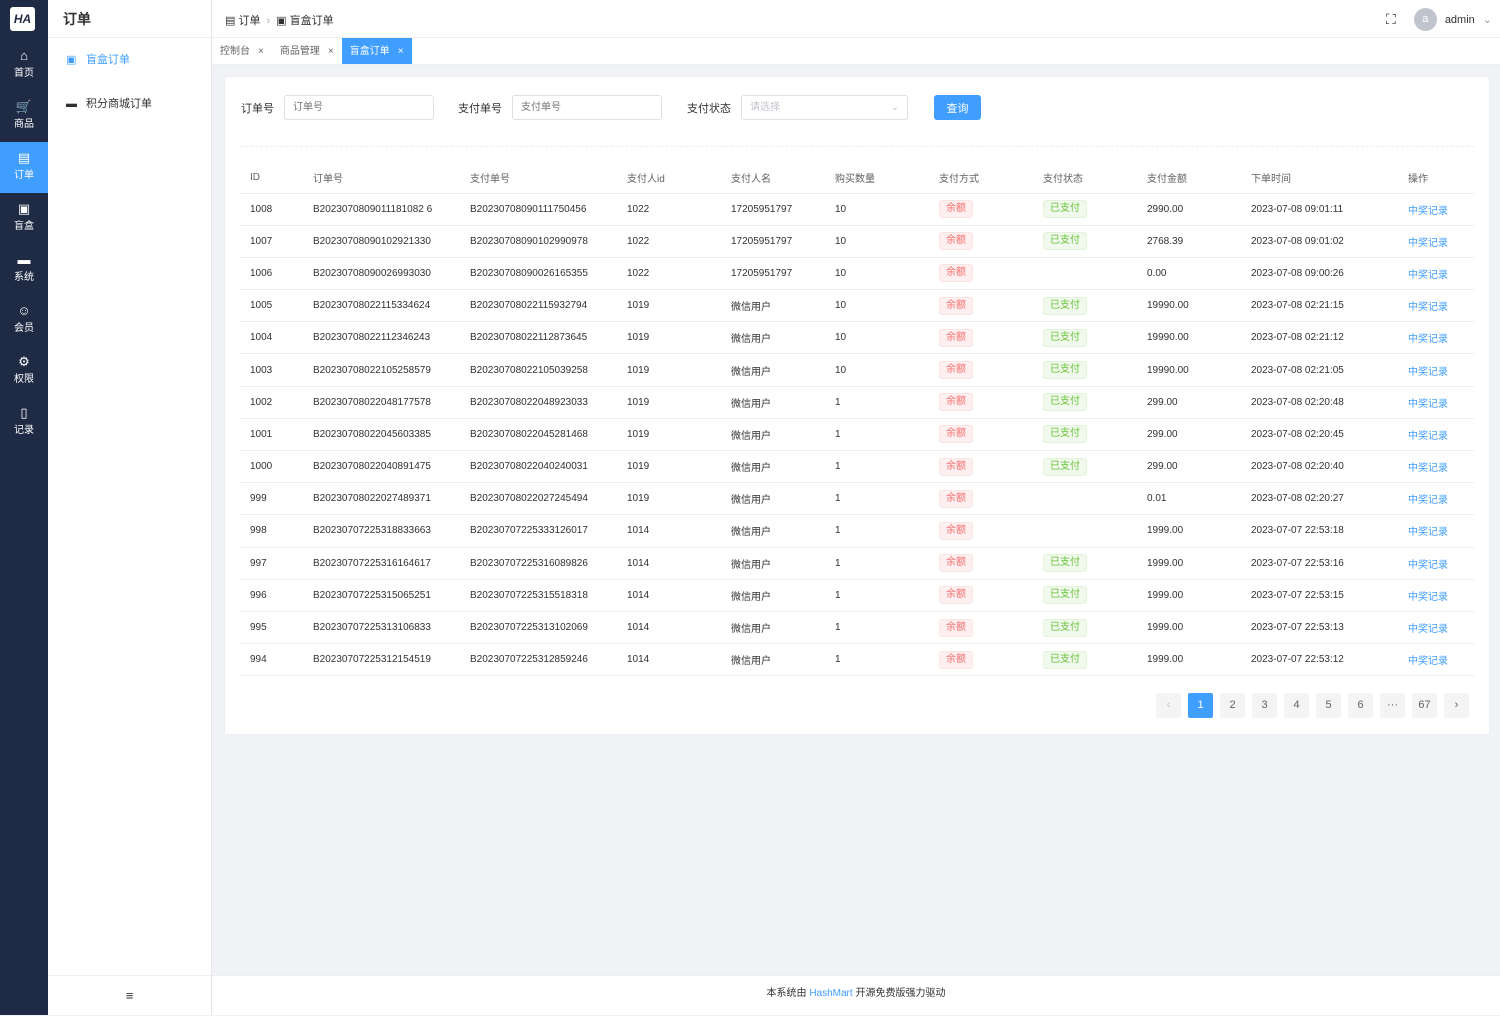 The height and width of the screenshot is (1016, 1500). Describe the element at coordinates (24, 310) in the screenshot. I see `user-icon: ☺` at that location.